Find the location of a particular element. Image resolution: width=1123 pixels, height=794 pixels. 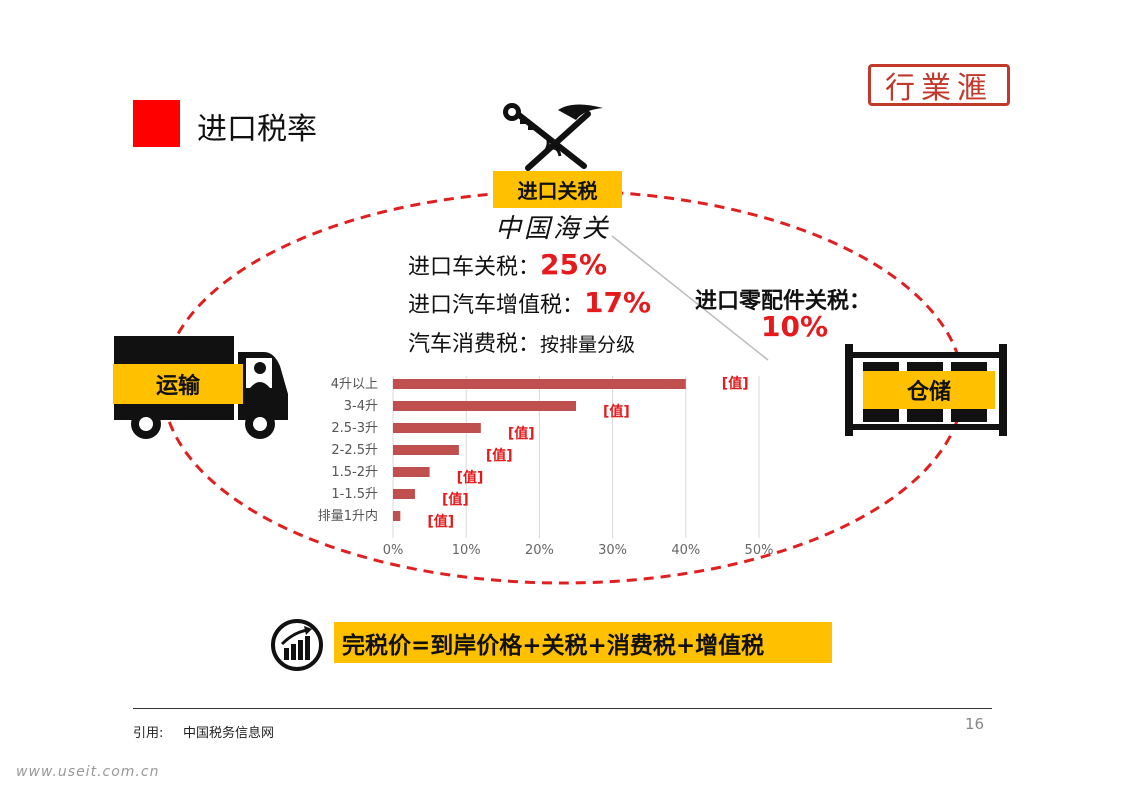

x-tick-label: 0% is located at coordinates (393, 550).